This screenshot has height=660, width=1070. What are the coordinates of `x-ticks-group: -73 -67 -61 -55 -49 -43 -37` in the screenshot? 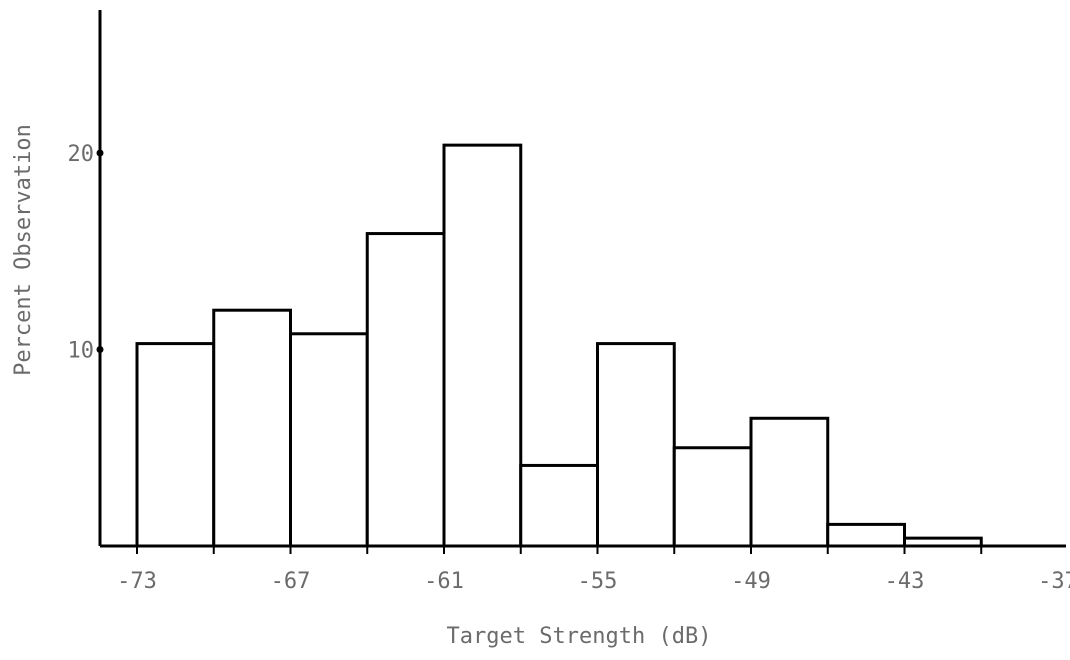 It's located at (593, 570).